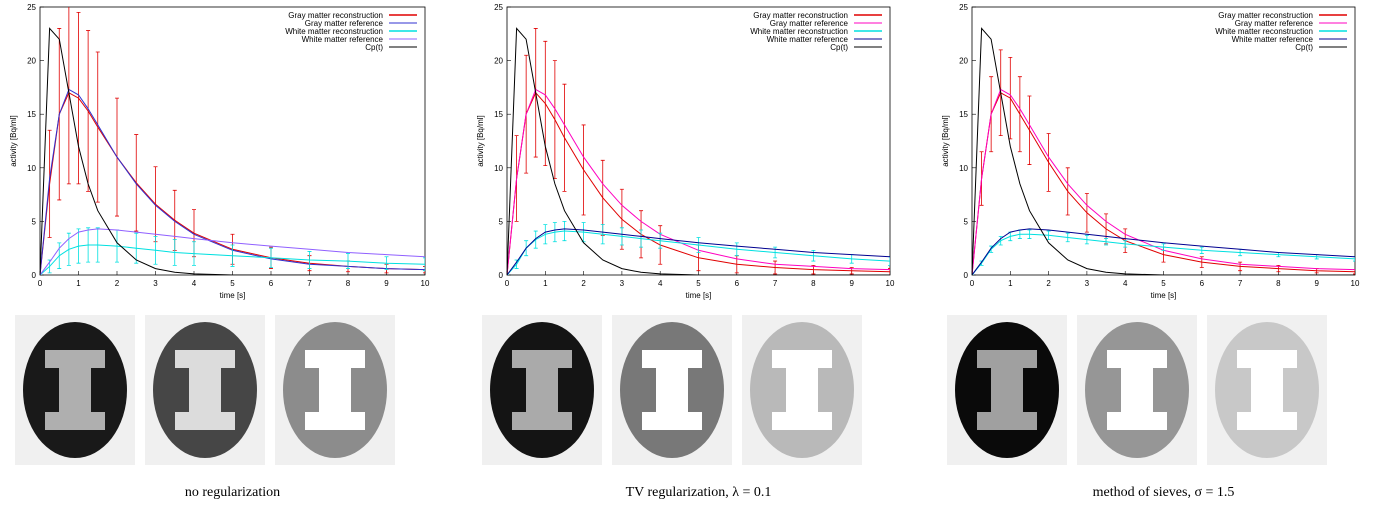  I want to click on caption: TV regularization, λ = 0.1, so click(699, 492).